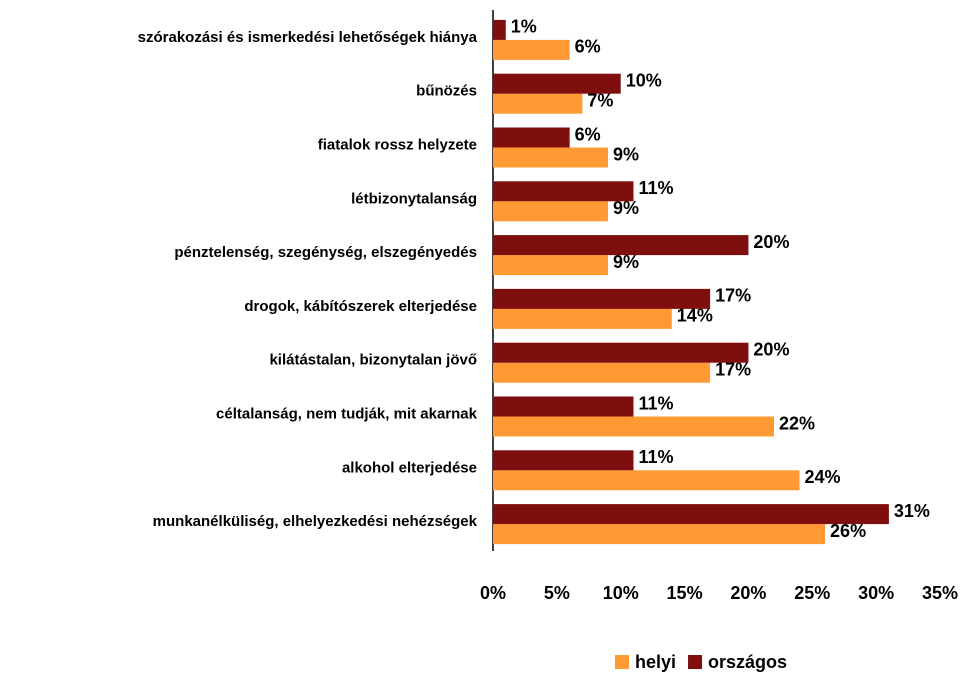 This screenshot has height=675, width=967. I want to click on x-tick-label: 0%, so click(493, 593).